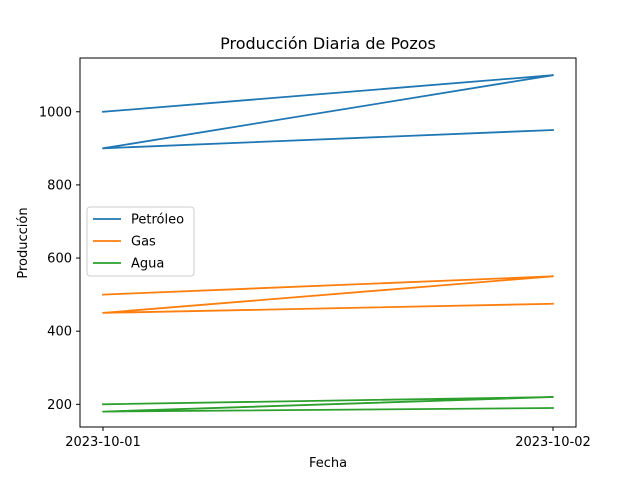 The width and height of the screenshot is (640, 480). I want to click on chart-title: Producción Diaria de Pozos, so click(328, 43).